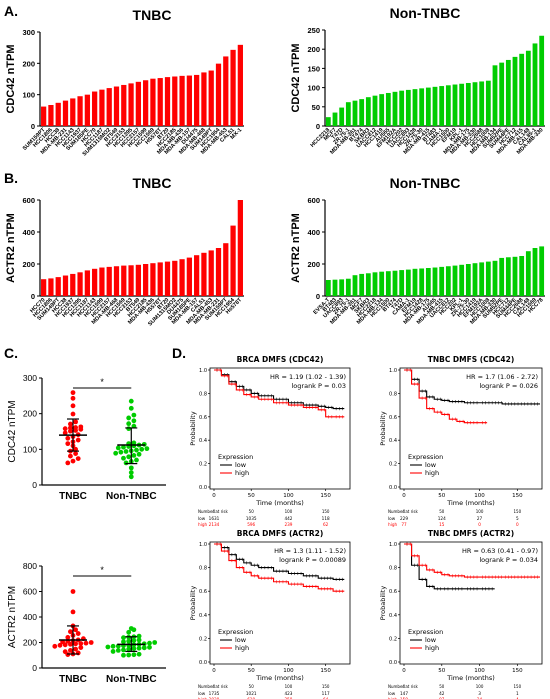  I want to click on y-tick-label: 0, so click(33, 296).